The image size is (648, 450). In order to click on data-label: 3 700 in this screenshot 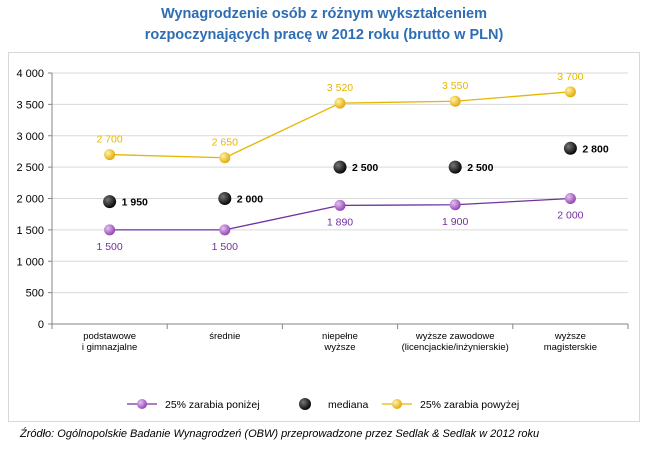, I will do `click(570, 77)`.